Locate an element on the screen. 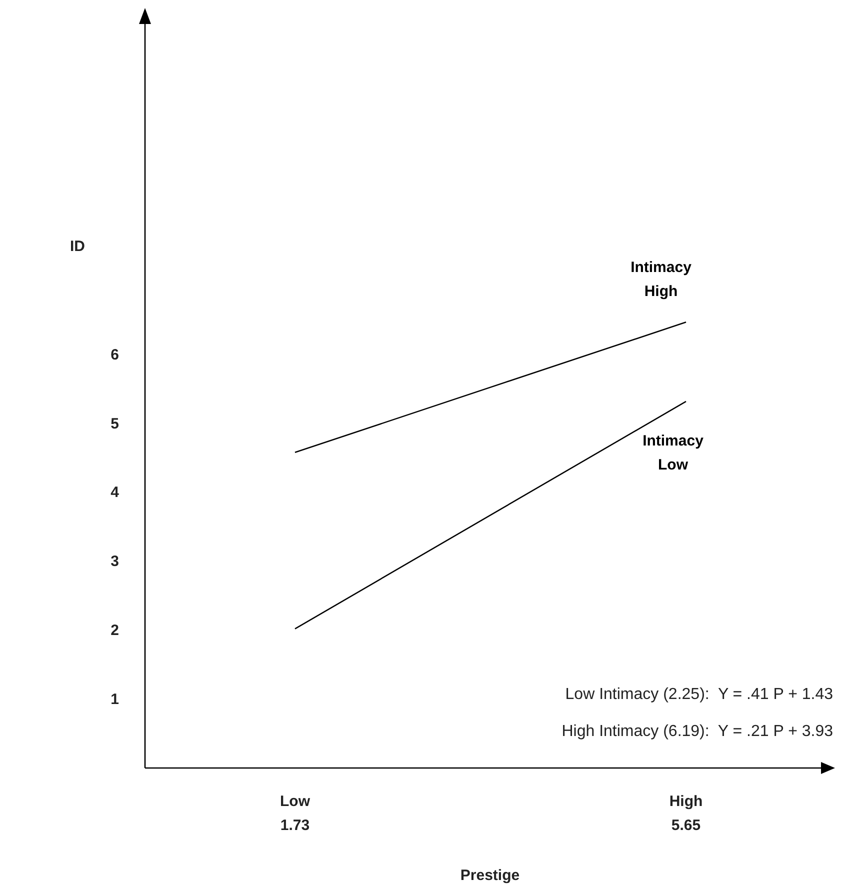  y-tick-label: 4 is located at coordinates (115, 493).